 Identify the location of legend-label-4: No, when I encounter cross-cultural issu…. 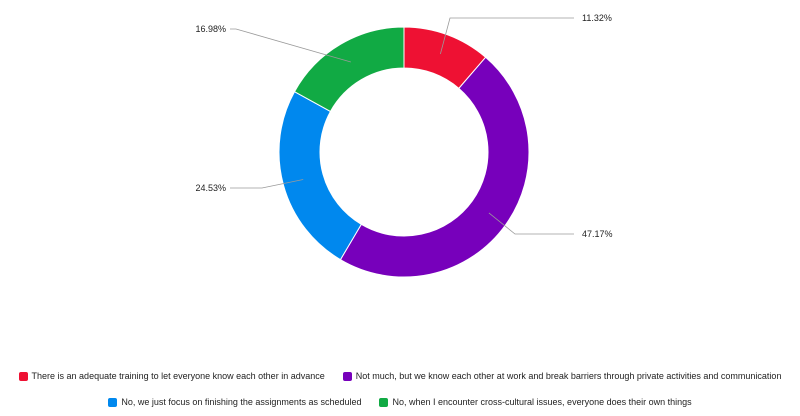
(542, 402).